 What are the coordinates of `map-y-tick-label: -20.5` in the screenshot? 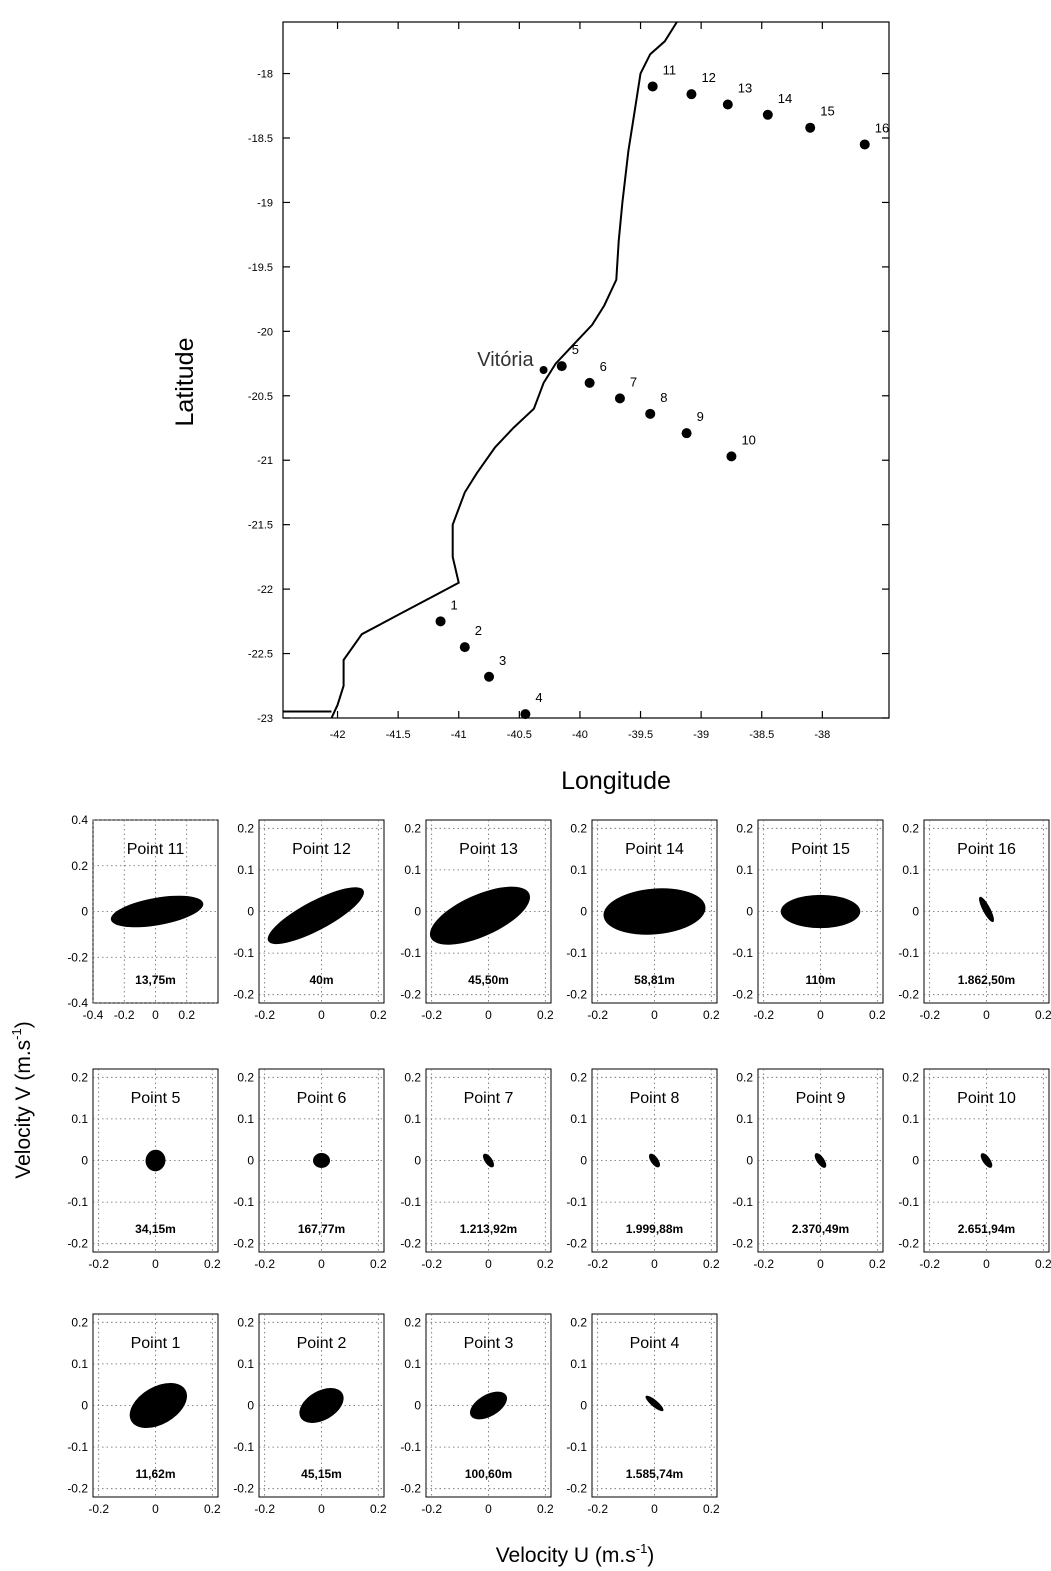 It's located at (260, 397).